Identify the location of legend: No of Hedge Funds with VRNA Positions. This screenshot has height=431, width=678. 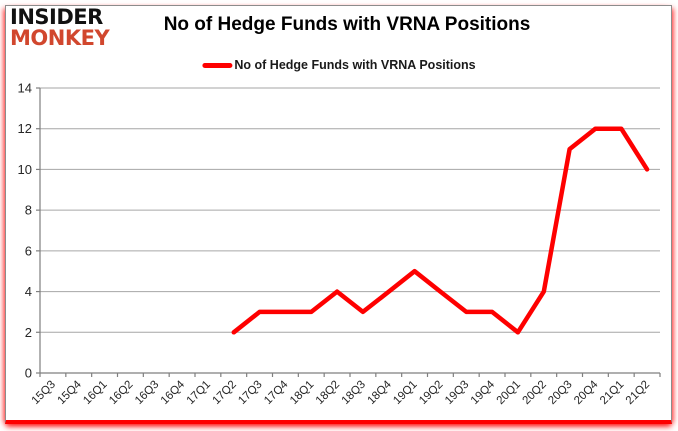
(339, 65).